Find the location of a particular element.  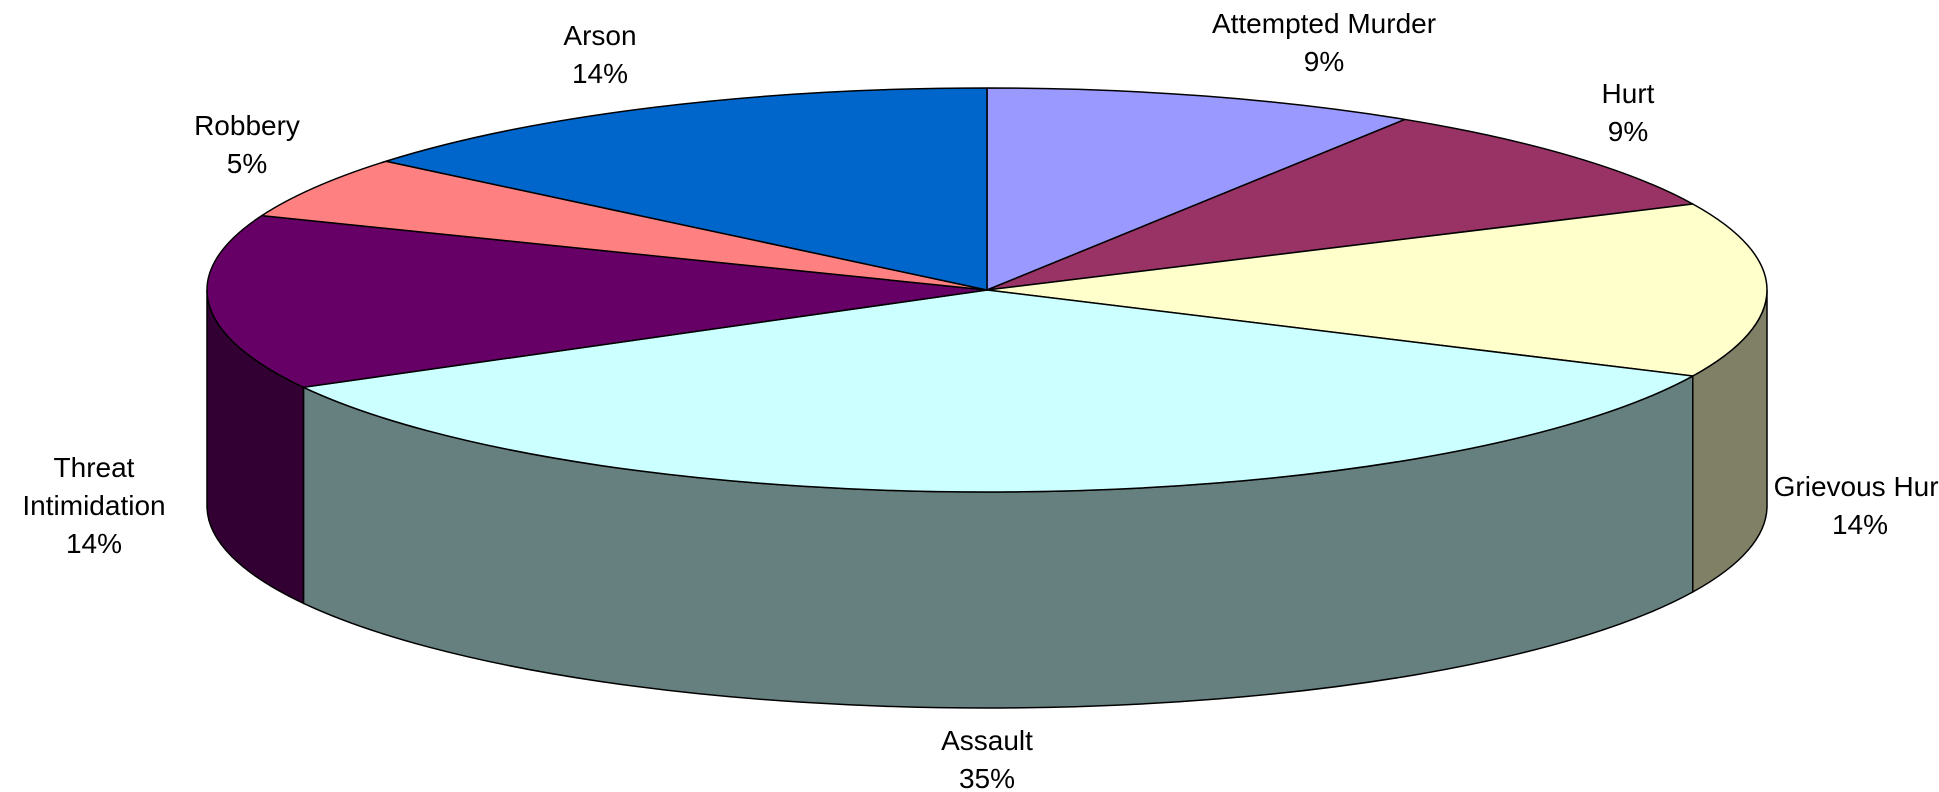

slice-value: 35% is located at coordinates (987, 777).